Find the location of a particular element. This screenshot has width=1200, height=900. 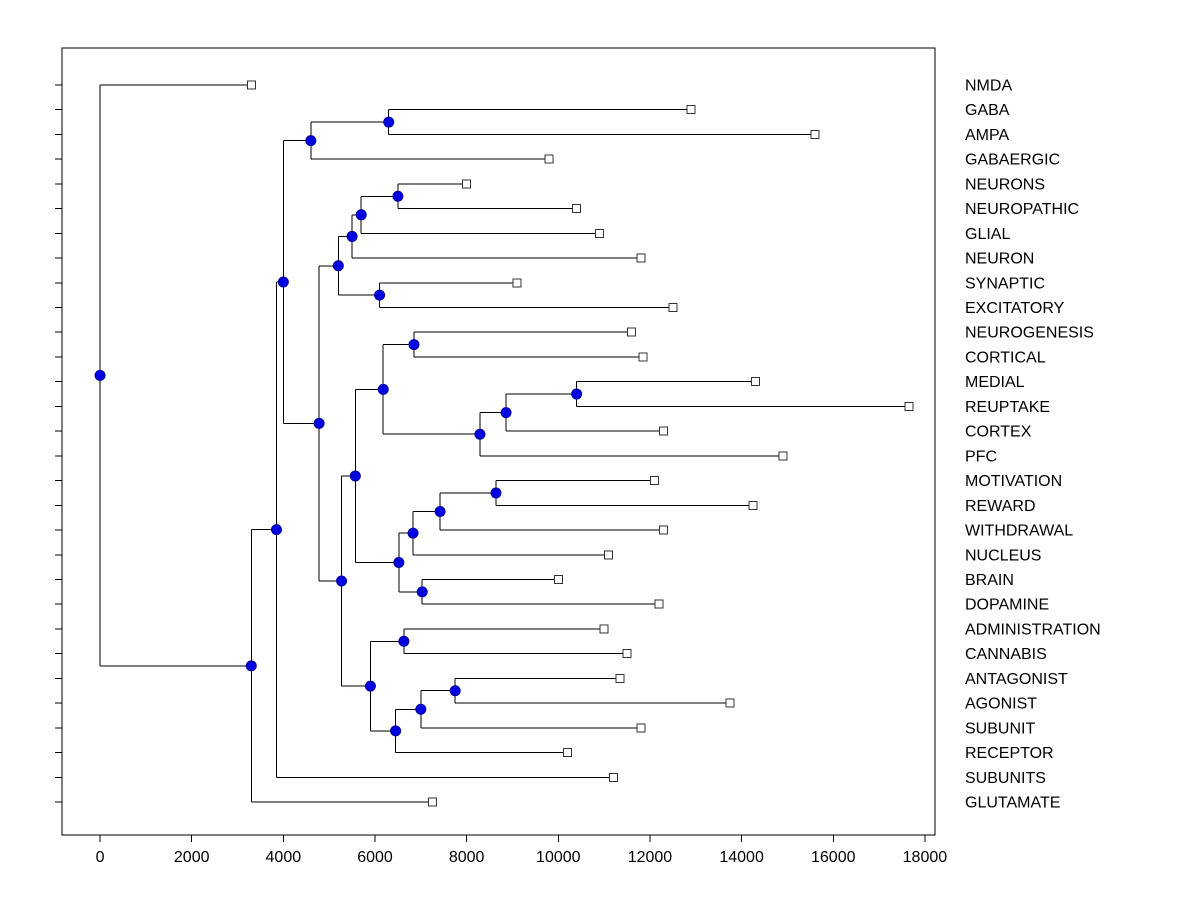

leaf-label-motivation: MOTIVATION is located at coordinates (1013, 481).